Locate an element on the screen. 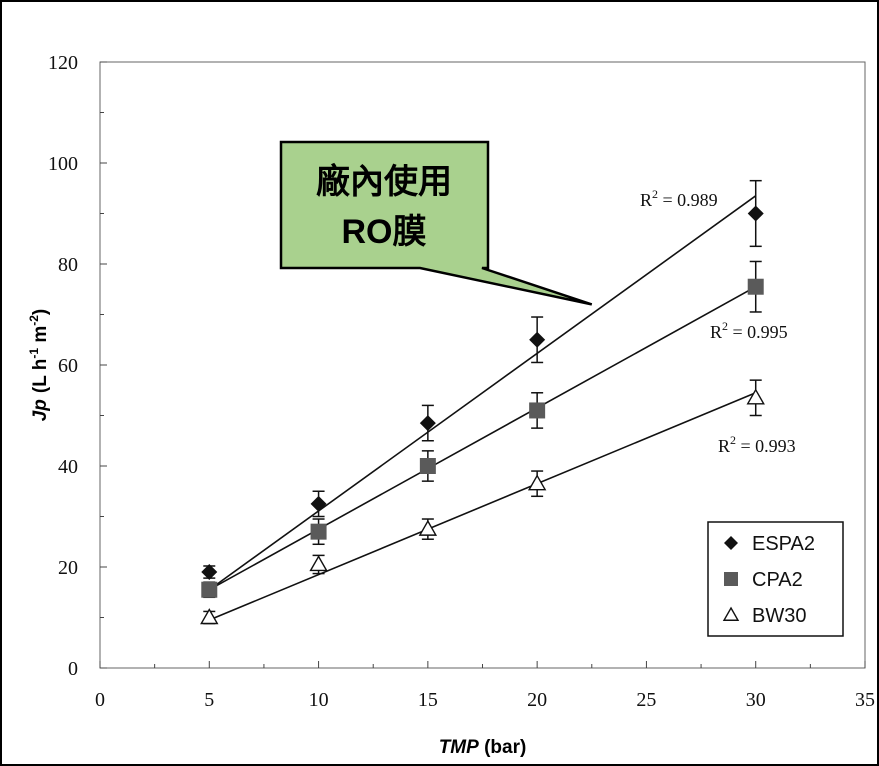 The height and width of the screenshot is (766, 879). r2-label-espa2: R2 = 0.989 is located at coordinates (679, 198).